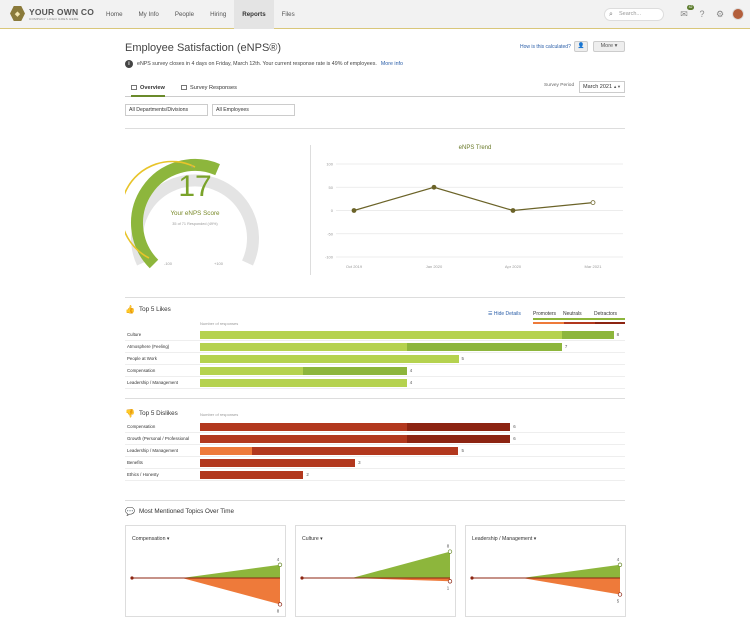 Image resolution: width=750 pixels, height=619 pixels. Describe the element at coordinates (462, 358) in the screenshot. I see `bar-value-label: 5` at that location.